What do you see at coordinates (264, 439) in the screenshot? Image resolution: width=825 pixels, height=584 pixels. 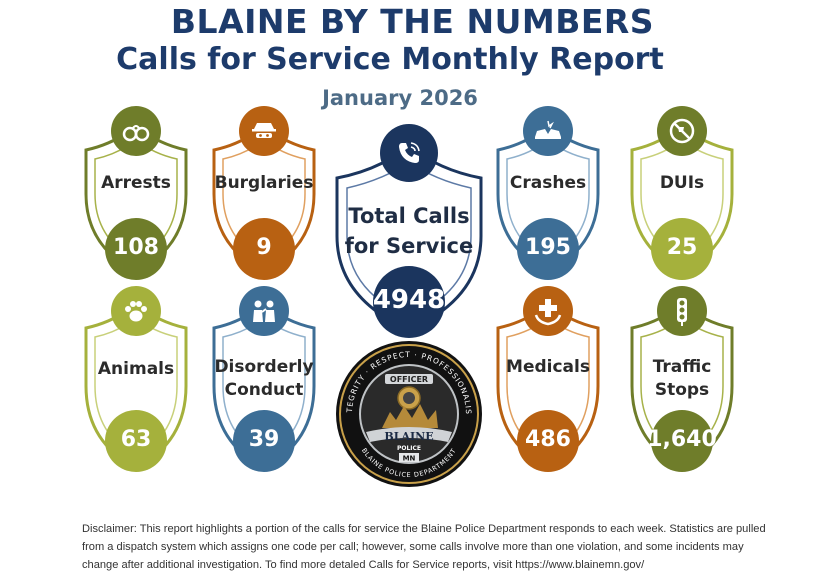 I see `stat-value: 39` at bounding box center [264, 439].